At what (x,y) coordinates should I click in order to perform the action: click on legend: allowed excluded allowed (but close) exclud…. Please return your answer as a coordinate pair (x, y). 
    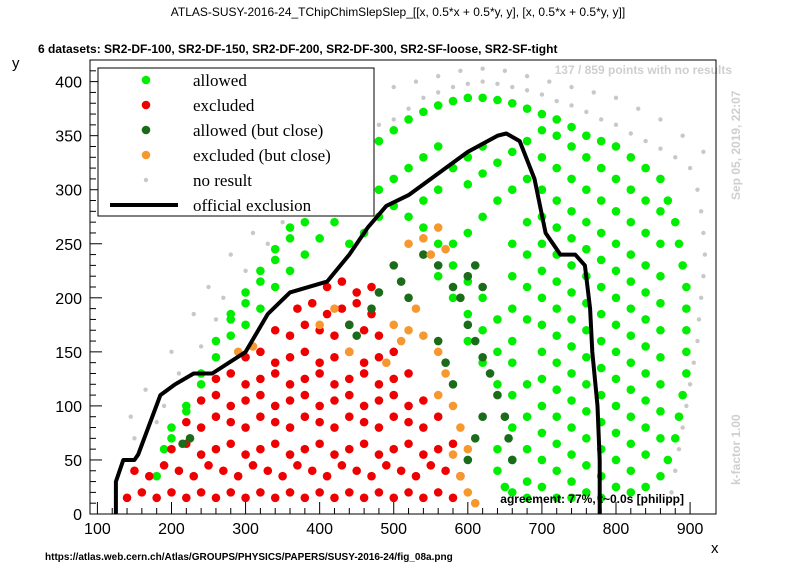
    Looking at the image, I should click on (236, 142).